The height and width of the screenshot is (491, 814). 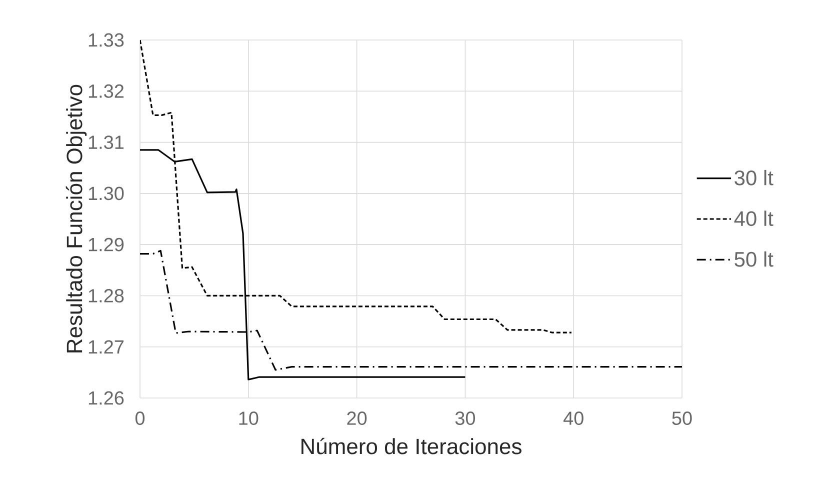 I want to click on x-tick-label: 40, so click(x=573, y=418).